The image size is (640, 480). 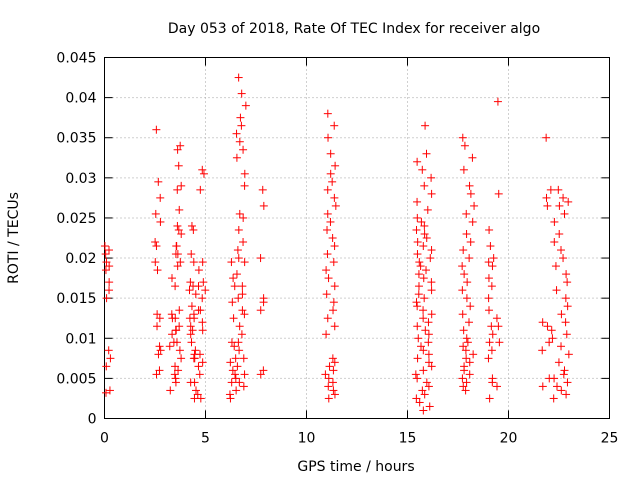 I want to click on y-axis-label: ROTI / TECUs, so click(x=14, y=238).